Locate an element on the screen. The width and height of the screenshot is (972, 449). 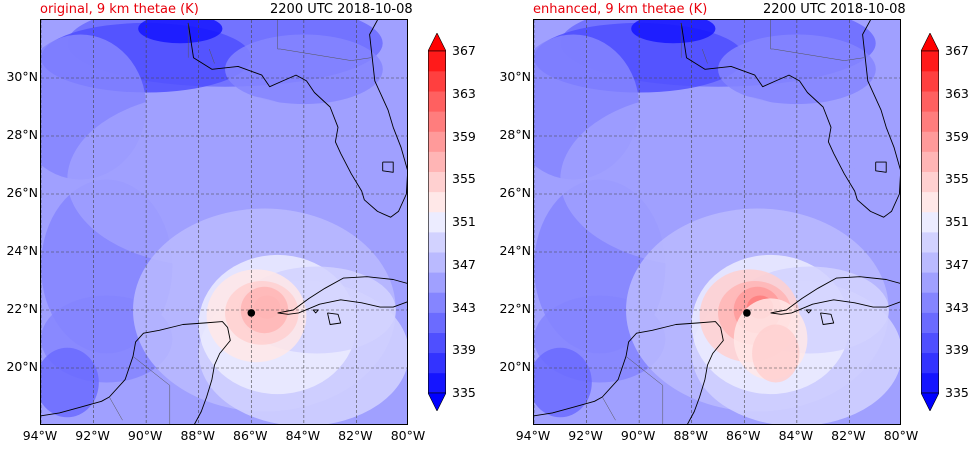
panel-title: enhanced, 9 km thetae (K) is located at coordinates (620, 9).